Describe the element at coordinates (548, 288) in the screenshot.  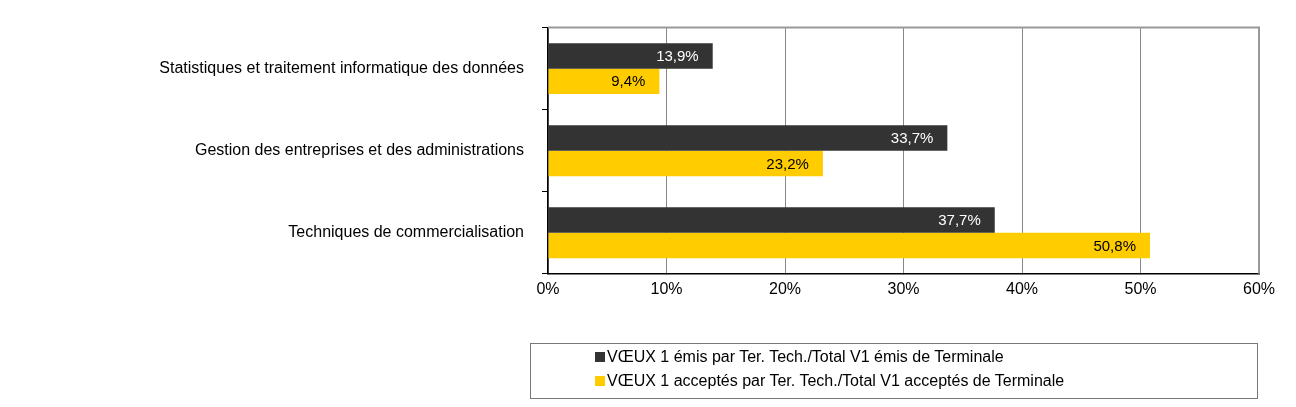
I see `x-tick-label: 0%` at that location.